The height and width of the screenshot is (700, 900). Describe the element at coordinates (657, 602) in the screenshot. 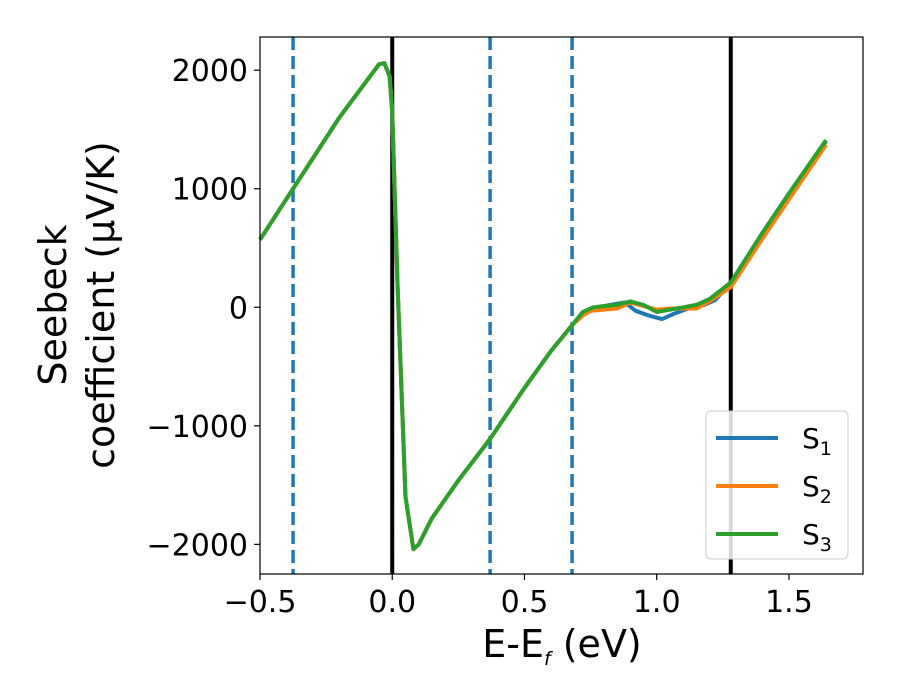

I see `x-tick-label: 1.0` at that location.